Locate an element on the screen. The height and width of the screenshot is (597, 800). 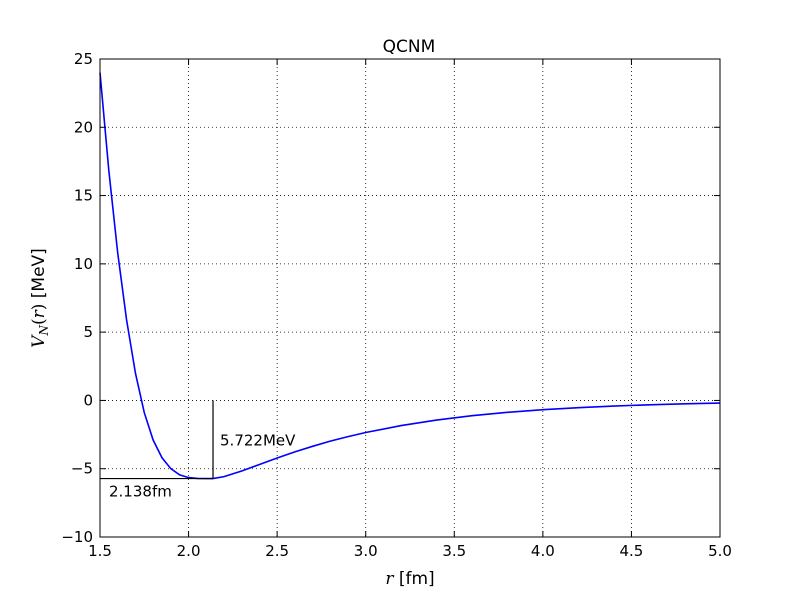
y-tick-label: 25 is located at coordinates (83, 59).